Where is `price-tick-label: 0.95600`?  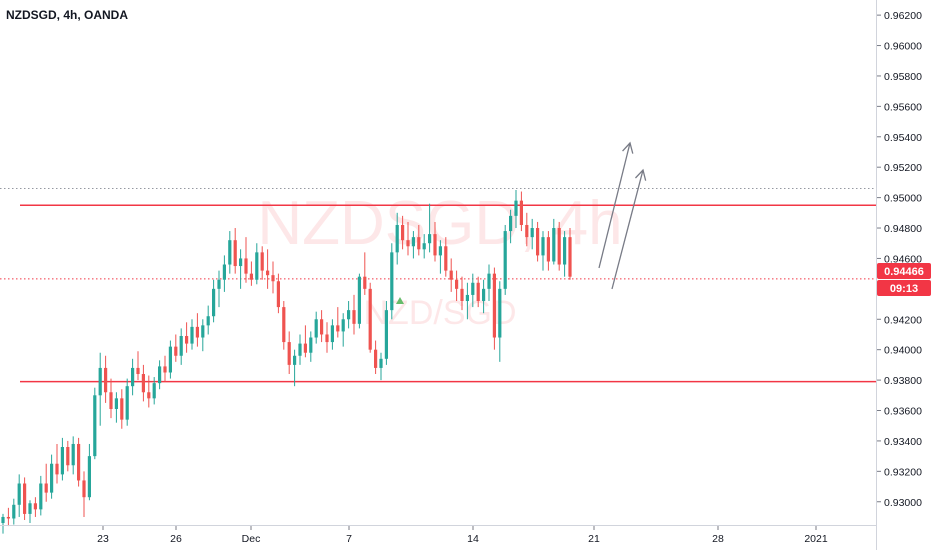 price-tick-label: 0.95600 is located at coordinates (903, 107).